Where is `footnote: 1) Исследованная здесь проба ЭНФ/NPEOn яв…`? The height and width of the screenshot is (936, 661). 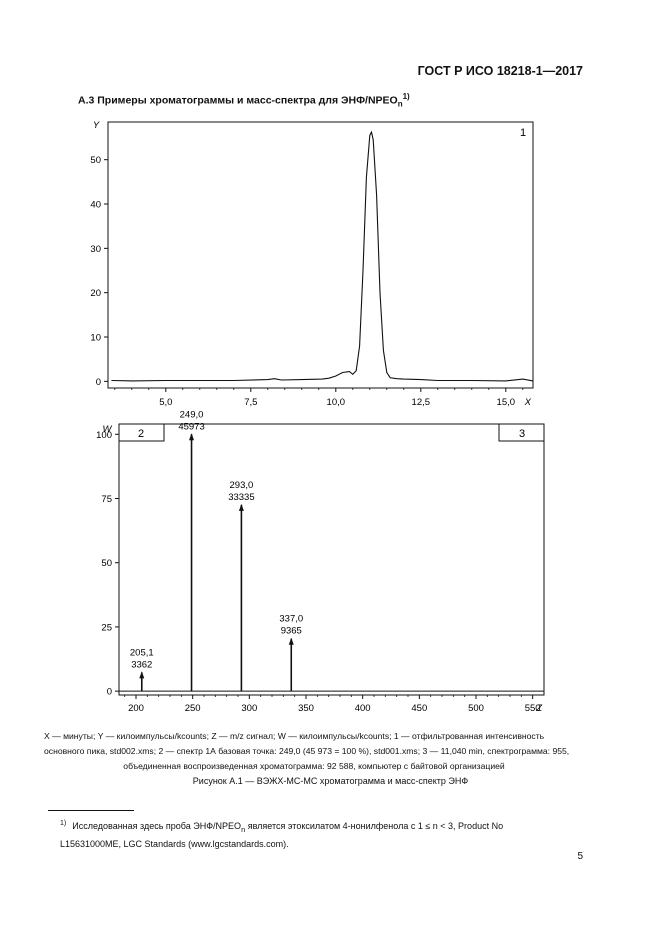
footnote: 1) Исследованная здесь проба ЭНФ/NPEOn яв… is located at coordinates (322, 834).